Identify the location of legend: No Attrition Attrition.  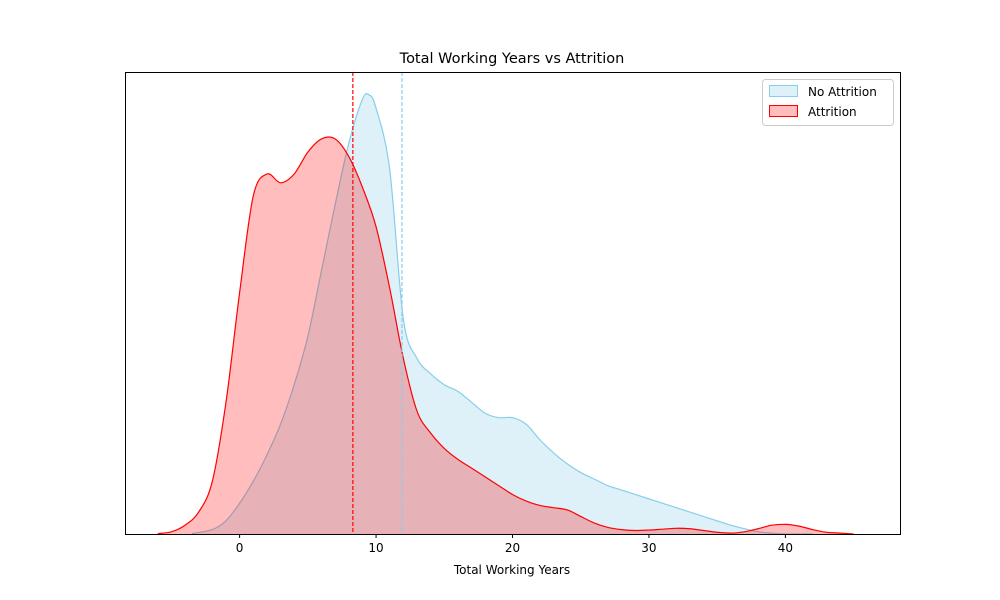
(828, 102).